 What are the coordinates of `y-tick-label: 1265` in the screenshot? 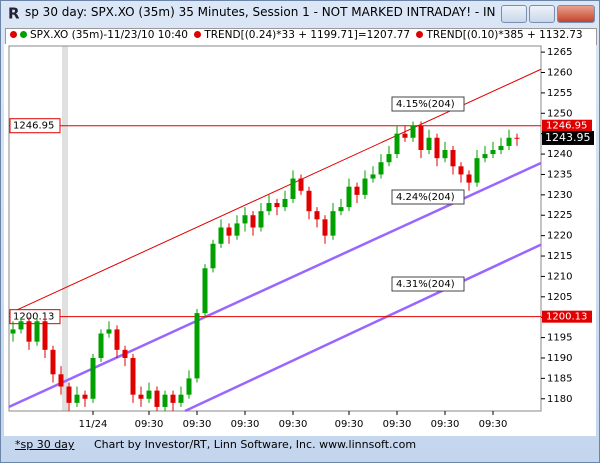 It's located at (559, 52).